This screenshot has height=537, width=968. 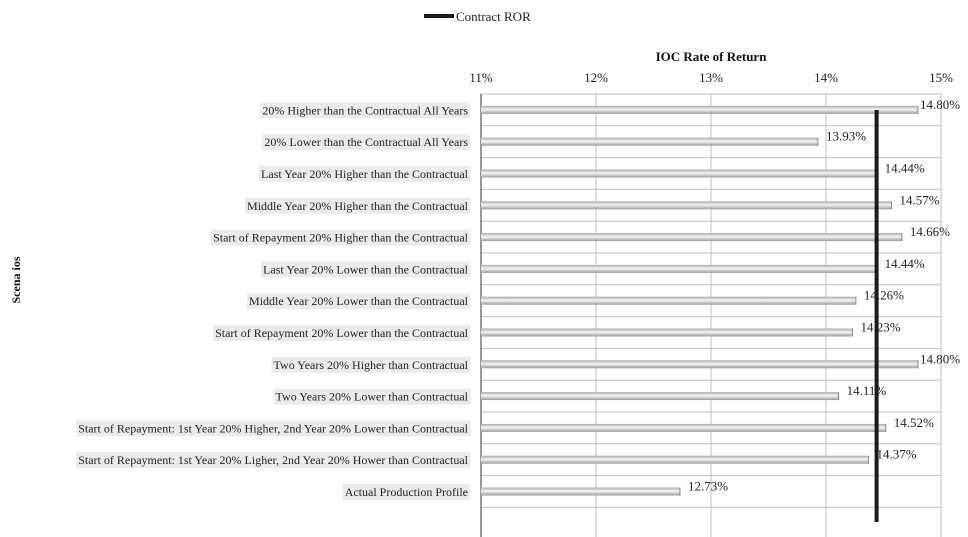 I want to click on category-label: Last Year 20% Lower than the Contractual, so click(x=366, y=269).